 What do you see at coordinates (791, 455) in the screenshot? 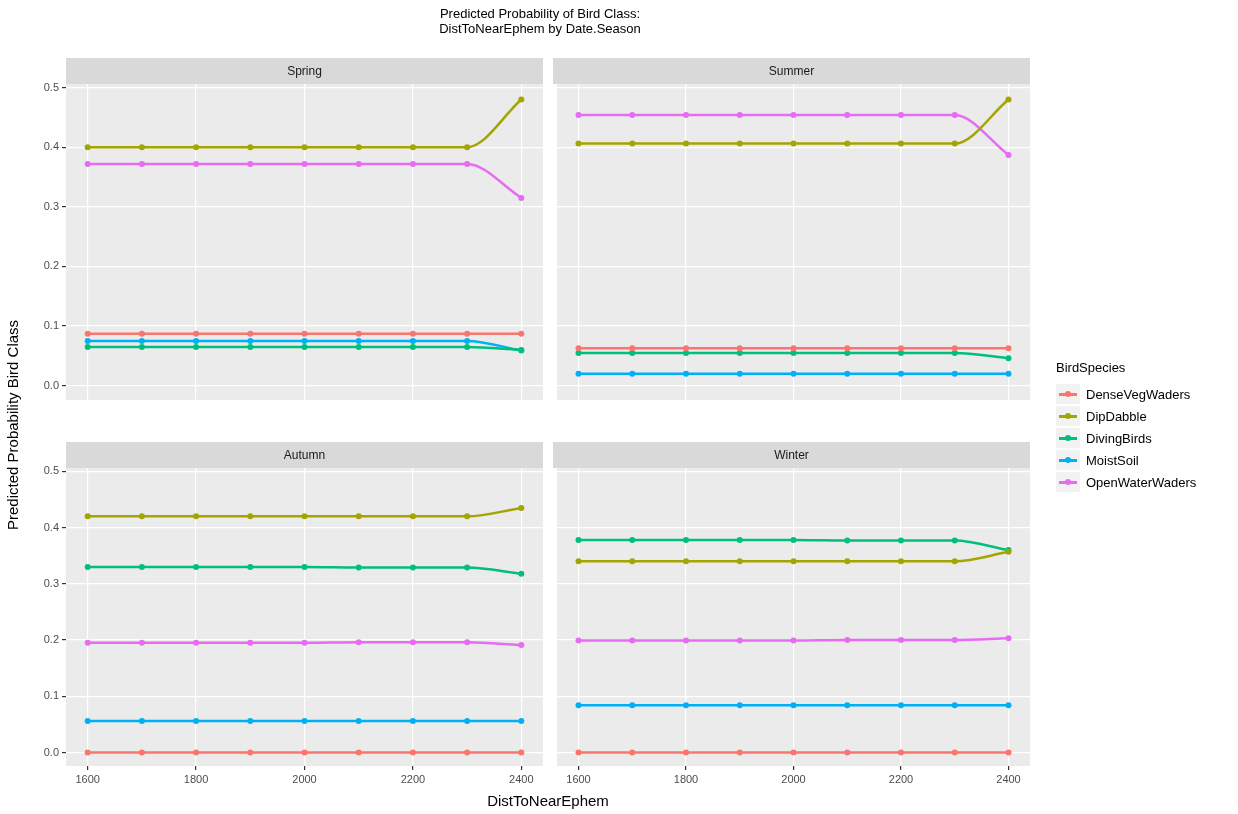
I see `chart-title: Winter` at bounding box center [791, 455].